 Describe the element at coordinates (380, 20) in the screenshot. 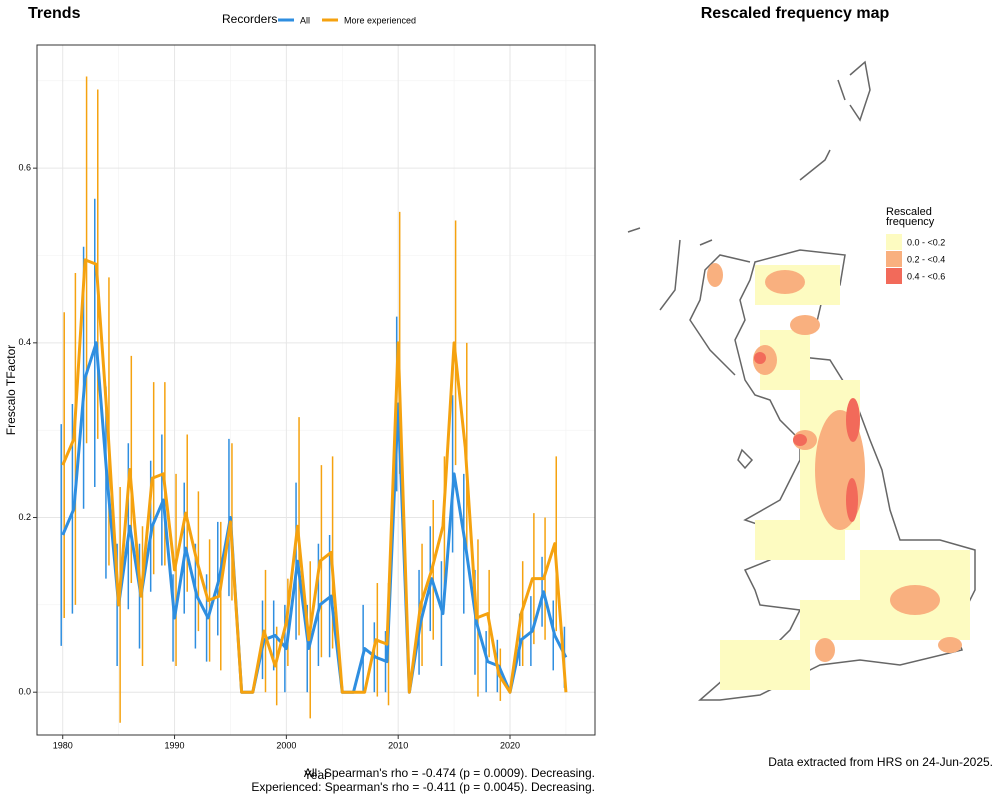

I see `legend-label: More experienced` at that location.